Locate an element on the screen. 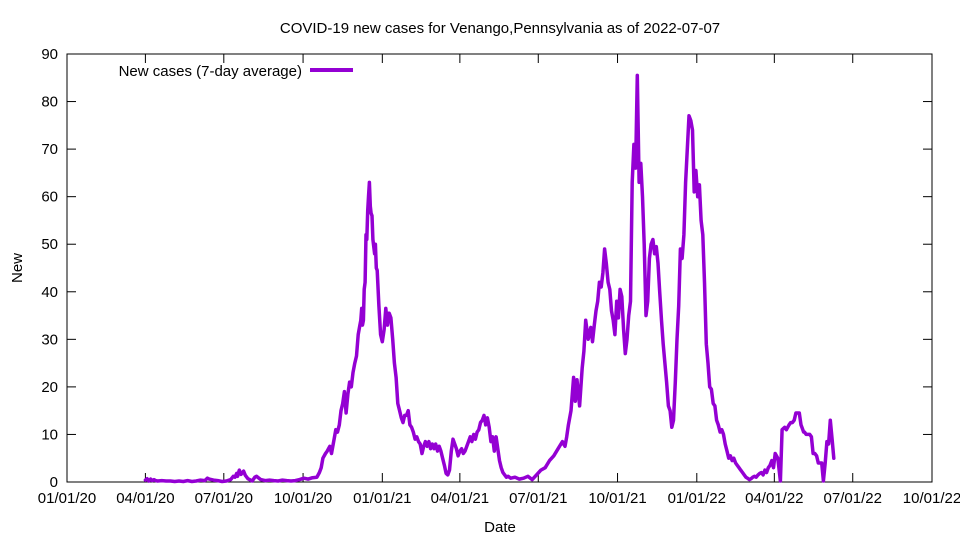  y-tick-label: 20 is located at coordinates (49, 387).